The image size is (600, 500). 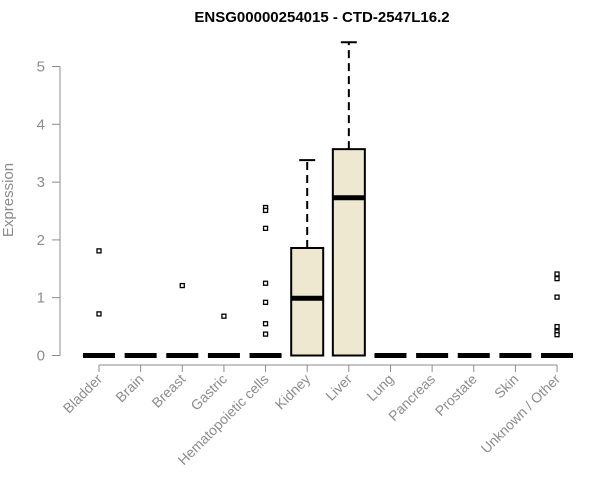 I want to click on x-tick-label: Bladder, so click(x=83, y=394).